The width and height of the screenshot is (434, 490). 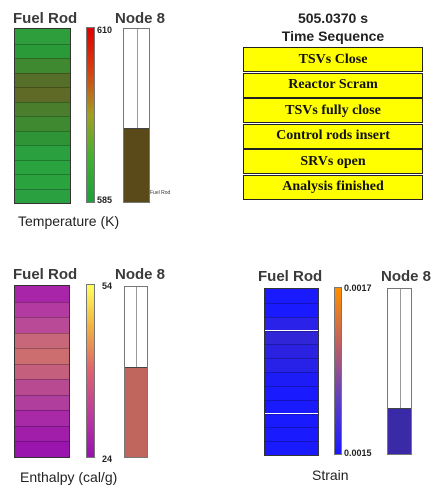 I want to click on strain-colorbar, so click(x=338, y=371).